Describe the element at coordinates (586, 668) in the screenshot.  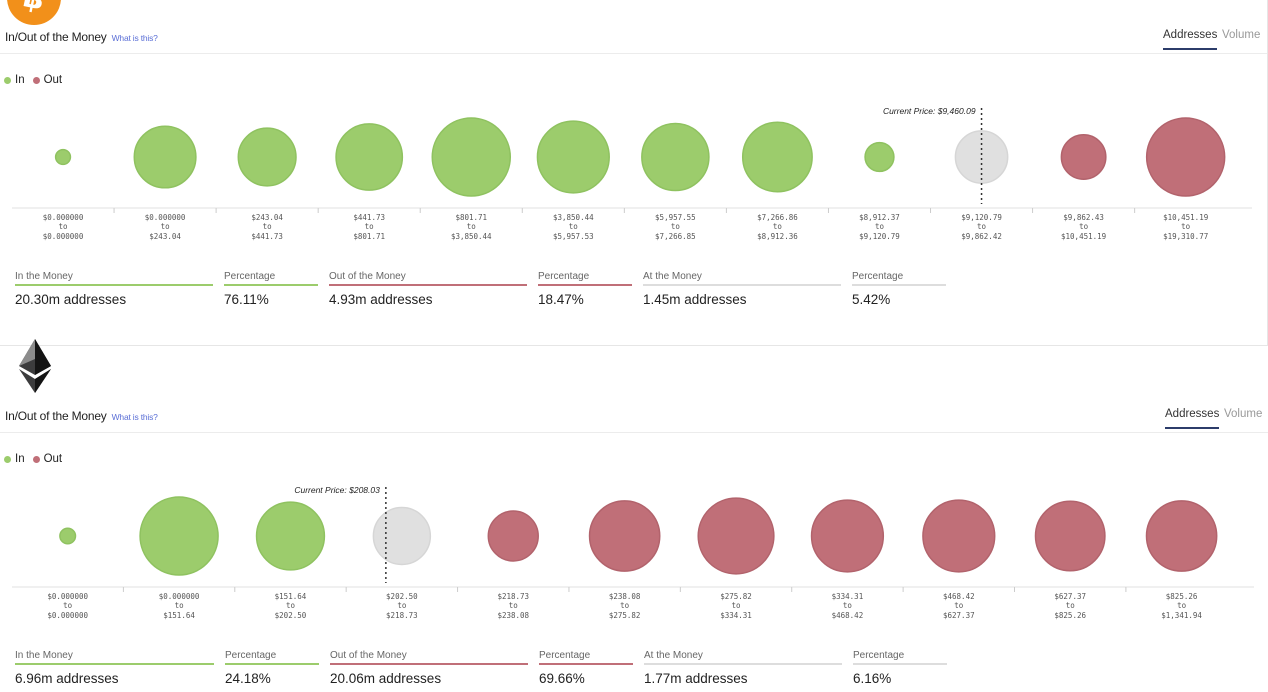
I see `stat-out-percentage: Percentage 69.66%` at that location.